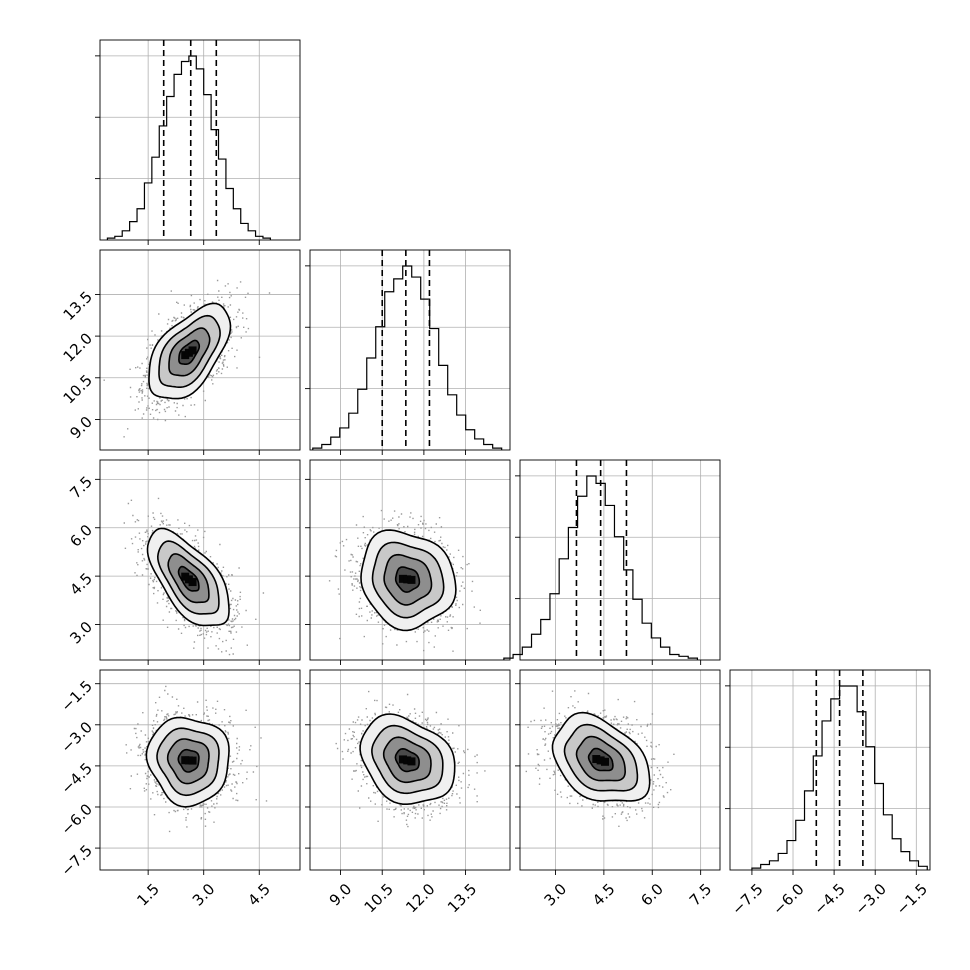  What do you see at coordinates (379, 898) in the screenshot?
I see `x-tick-label: 10.5` at bounding box center [379, 898].